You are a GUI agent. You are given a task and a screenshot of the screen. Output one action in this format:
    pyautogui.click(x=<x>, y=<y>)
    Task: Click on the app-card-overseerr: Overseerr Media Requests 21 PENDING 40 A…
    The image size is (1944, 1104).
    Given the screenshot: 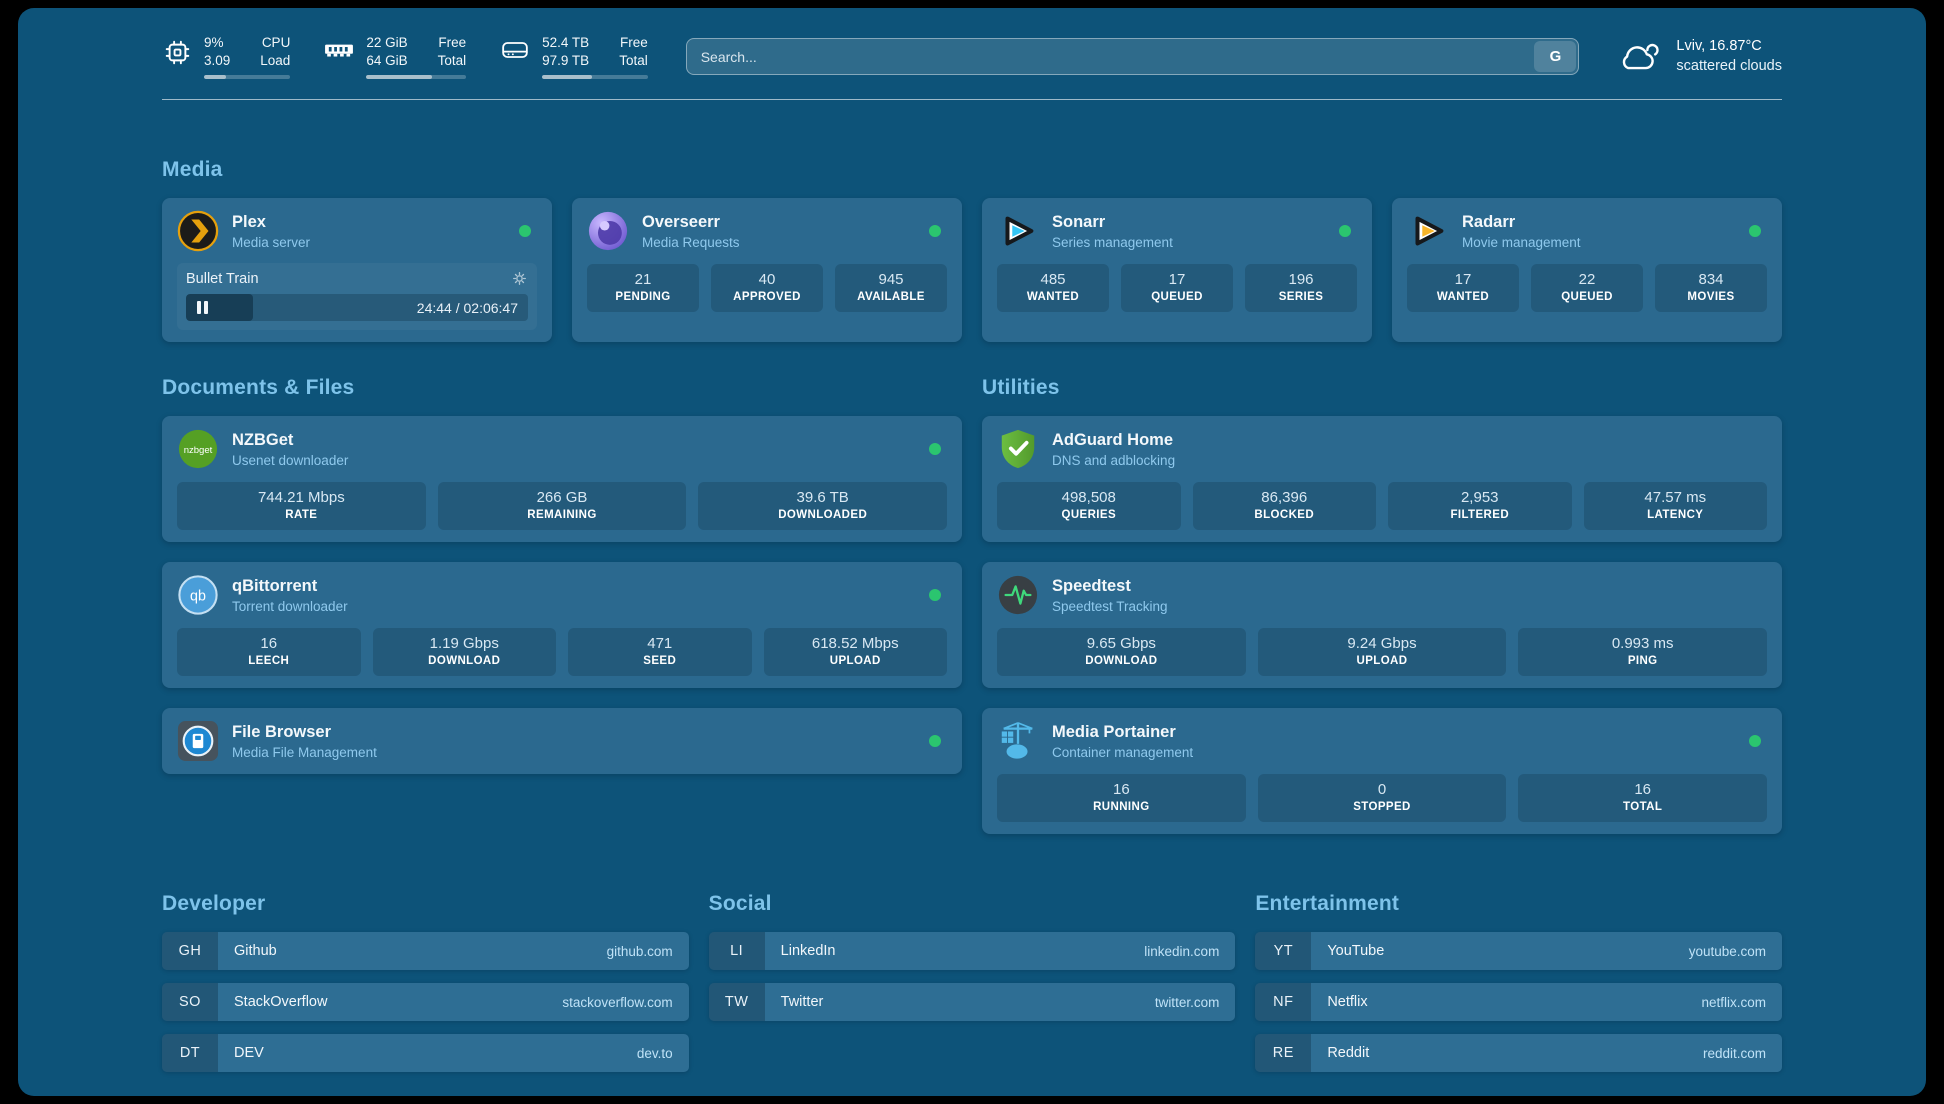 What is the action you would take?
    pyautogui.click(x=767, y=270)
    